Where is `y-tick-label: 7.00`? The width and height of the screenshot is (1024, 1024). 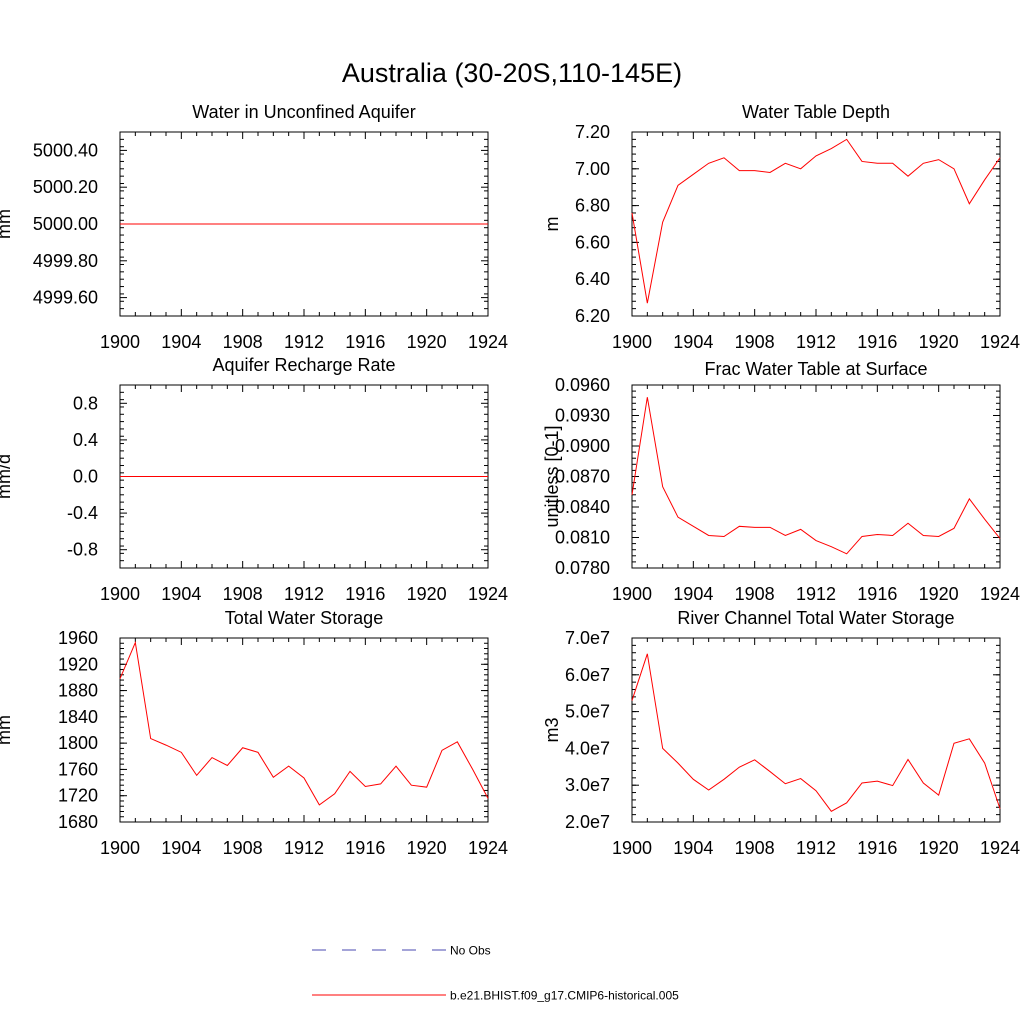
y-tick-label: 7.00 is located at coordinates (592, 169).